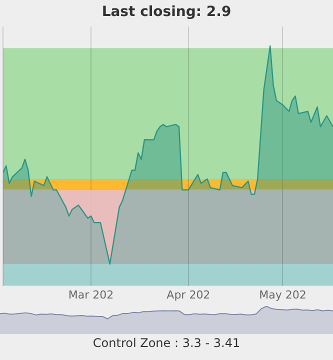  What do you see at coordinates (188, 295) in the screenshot?
I see `x-tick-label: Apr 202` at bounding box center [188, 295].